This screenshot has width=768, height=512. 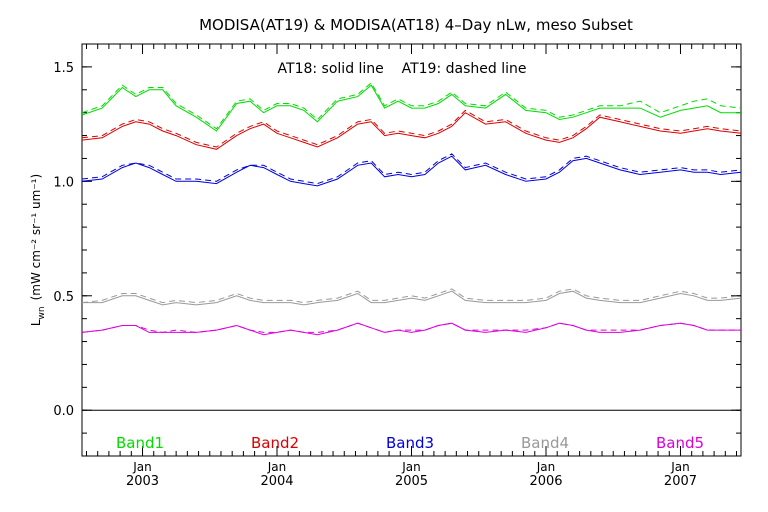 What do you see at coordinates (402, 69) in the screenshot?
I see `line-style-annotation: AT18: solid line AT19: dashed line` at bounding box center [402, 69].